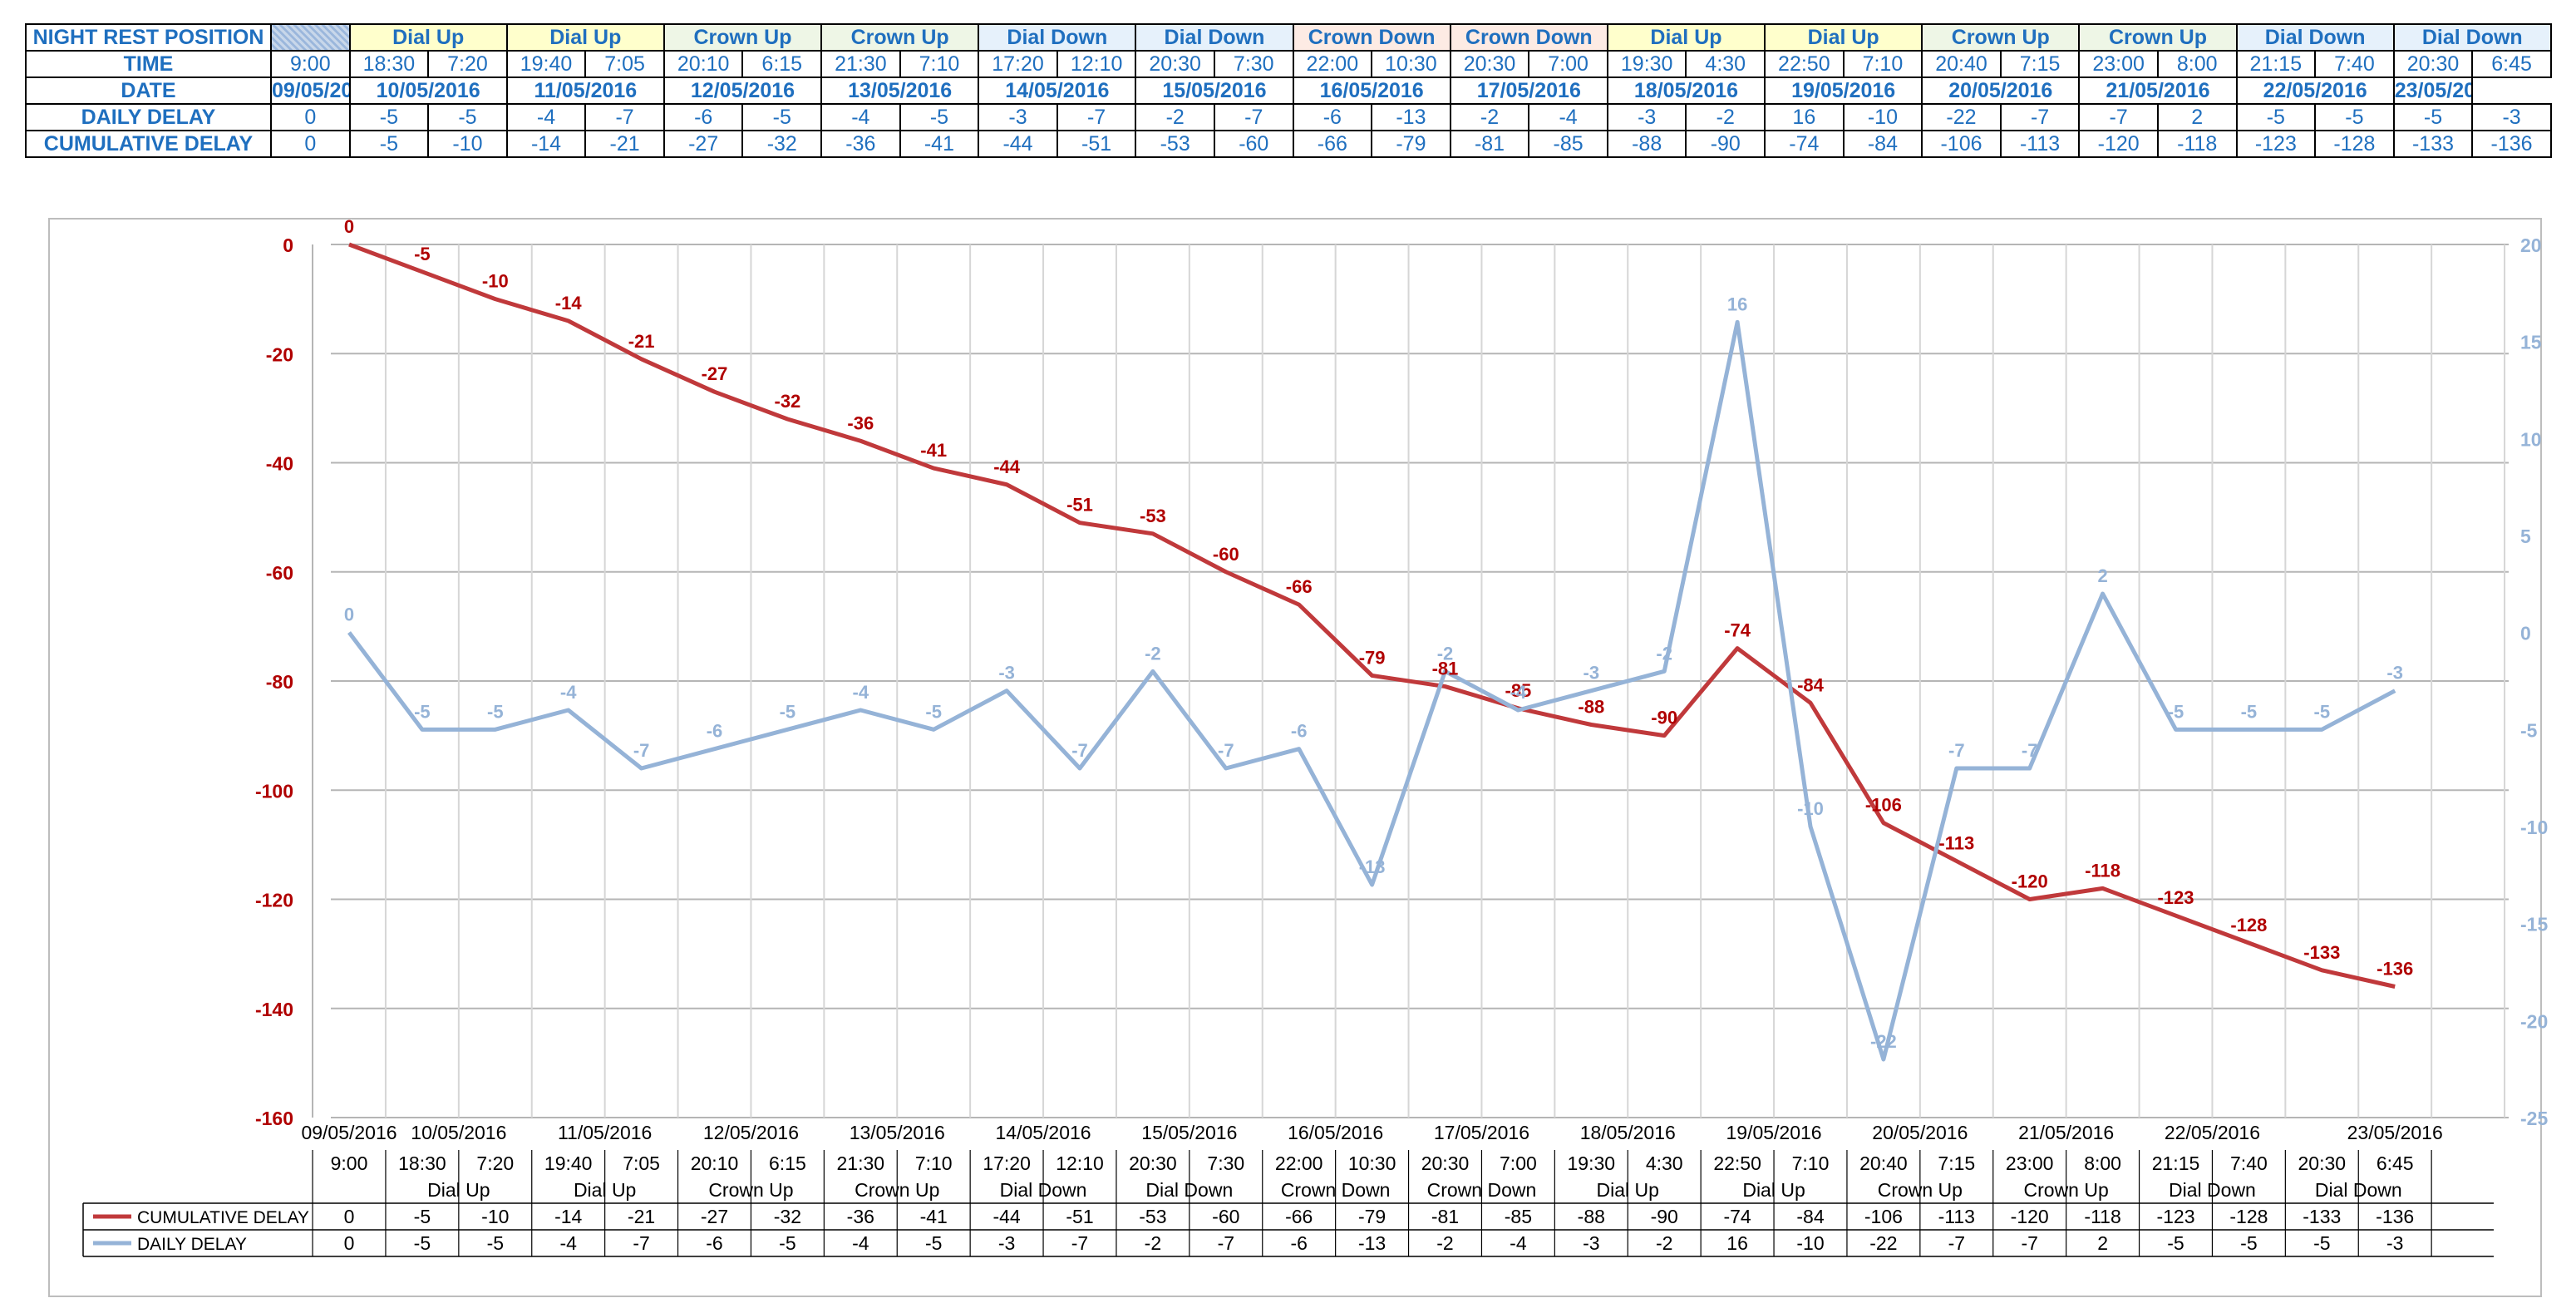  I want to click on left-axis-tick-label: -80, so click(279, 682).